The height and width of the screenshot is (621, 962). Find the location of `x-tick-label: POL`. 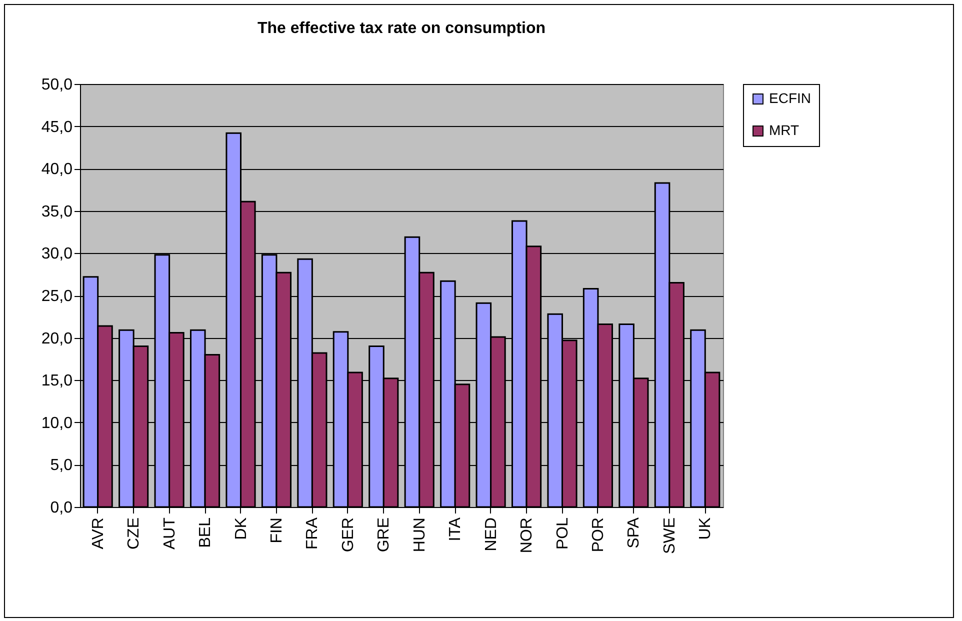

x-tick-label: POL is located at coordinates (563, 533).